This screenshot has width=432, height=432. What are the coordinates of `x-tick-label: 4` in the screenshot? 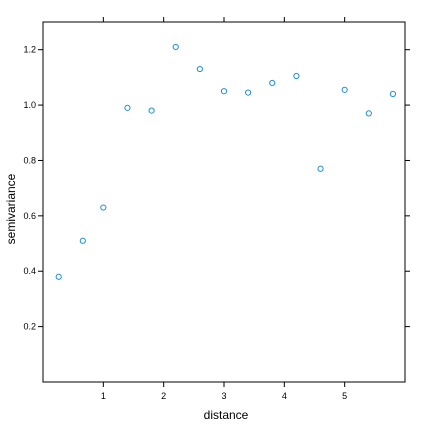 It's located at (284, 396).